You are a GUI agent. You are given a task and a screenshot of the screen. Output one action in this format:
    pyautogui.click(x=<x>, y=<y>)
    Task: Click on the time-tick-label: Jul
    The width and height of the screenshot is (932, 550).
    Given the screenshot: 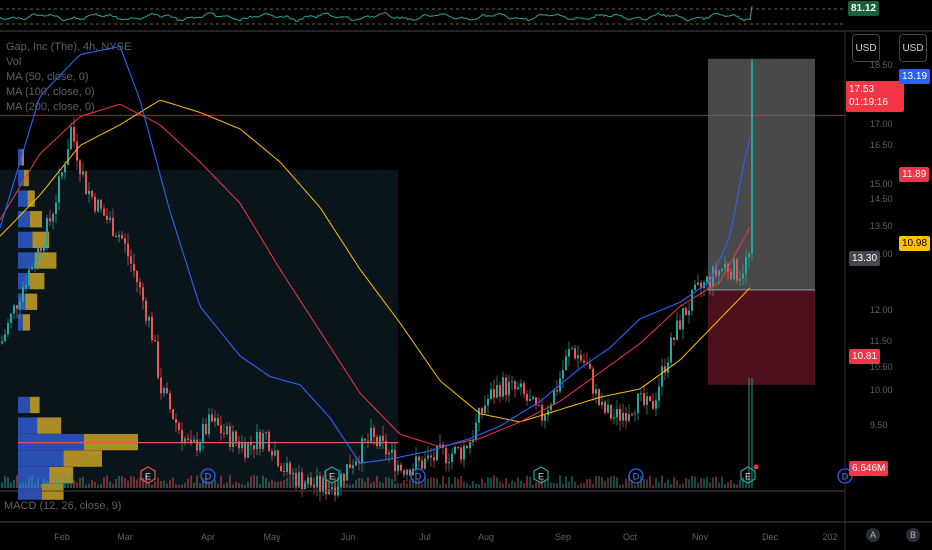 What is the action you would take?
    pyautogui.click(x=425, y=537)
    